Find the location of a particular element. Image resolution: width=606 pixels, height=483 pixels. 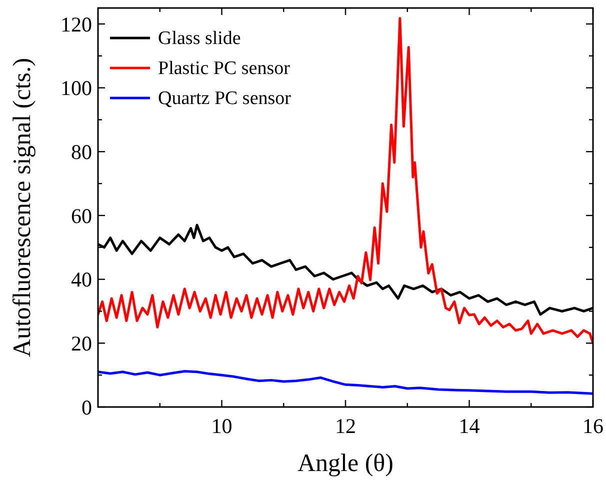

y-tick-label: 100 is located at coordinates (76, 88).